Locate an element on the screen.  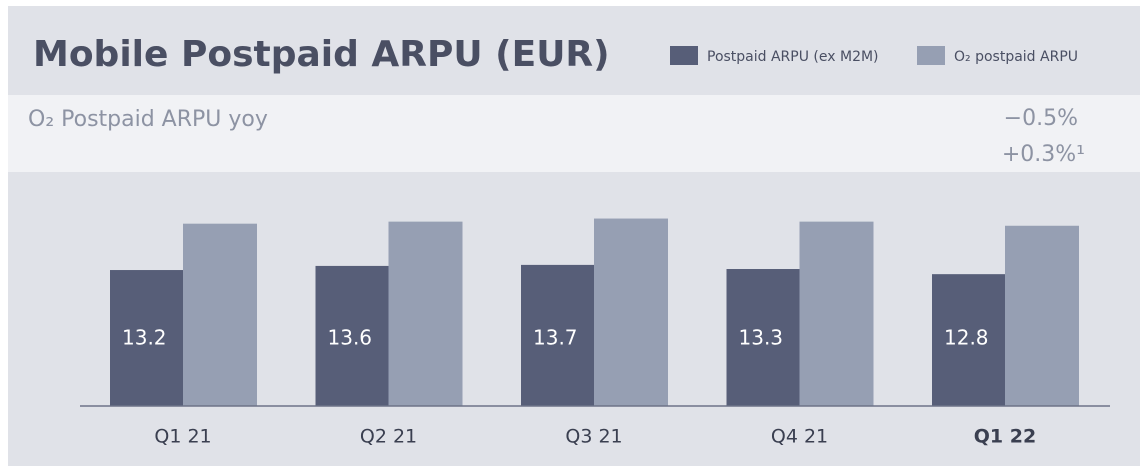
x-tick-label: Q1 22 is located at coordinates (1005, 437).